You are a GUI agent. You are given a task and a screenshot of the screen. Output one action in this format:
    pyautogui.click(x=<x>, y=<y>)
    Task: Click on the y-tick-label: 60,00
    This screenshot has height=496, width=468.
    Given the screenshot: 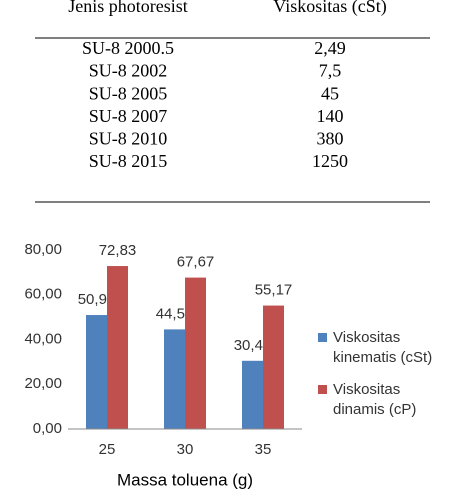 What is the action you would take?
    pyautogui.click(x=43, y=294)
    